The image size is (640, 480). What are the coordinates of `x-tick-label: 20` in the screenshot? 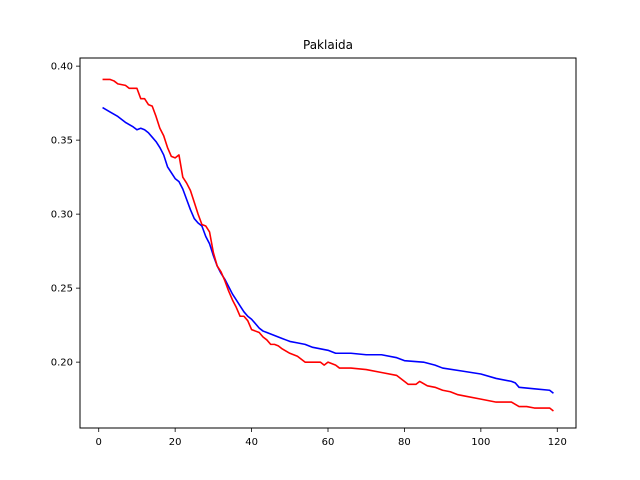 It's located at (175, 442).